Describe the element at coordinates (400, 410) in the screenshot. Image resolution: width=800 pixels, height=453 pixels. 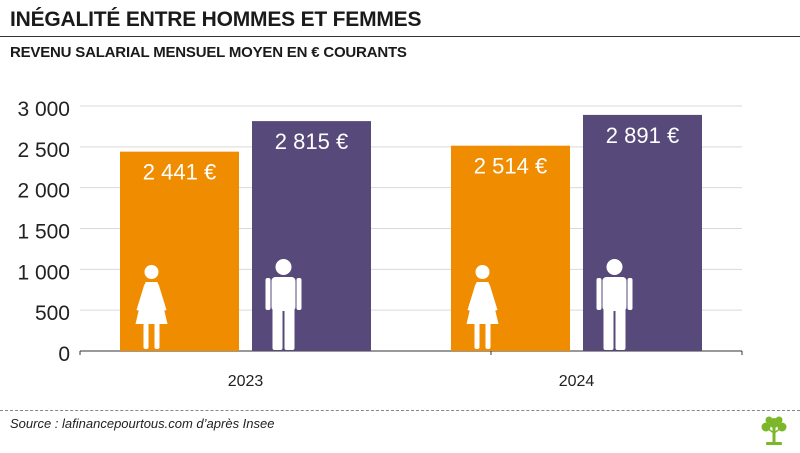
I see `source-divider` at that location.